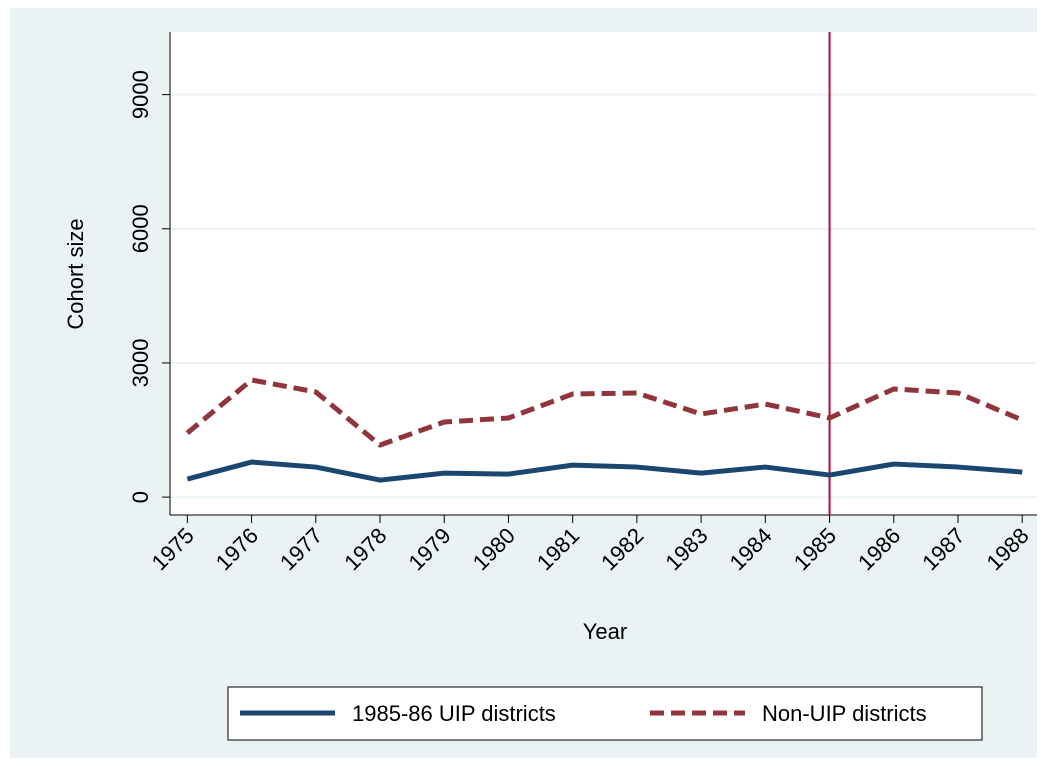  I want to click on y-tick-label: 9000, so click(140, 94).